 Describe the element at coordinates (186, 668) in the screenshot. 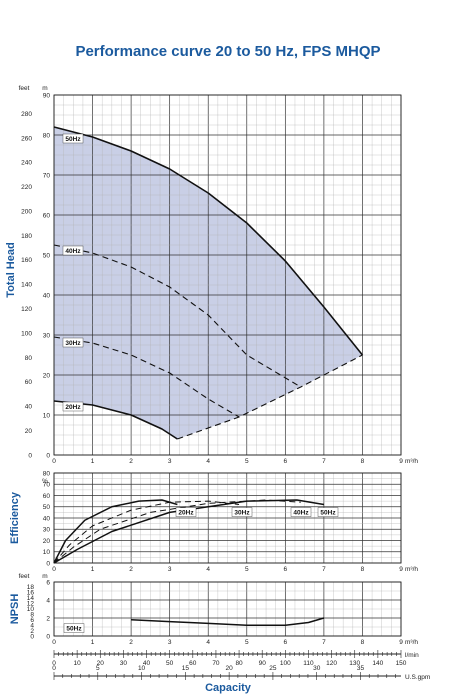

I see `usgpm-tick-label: 15` at that location.